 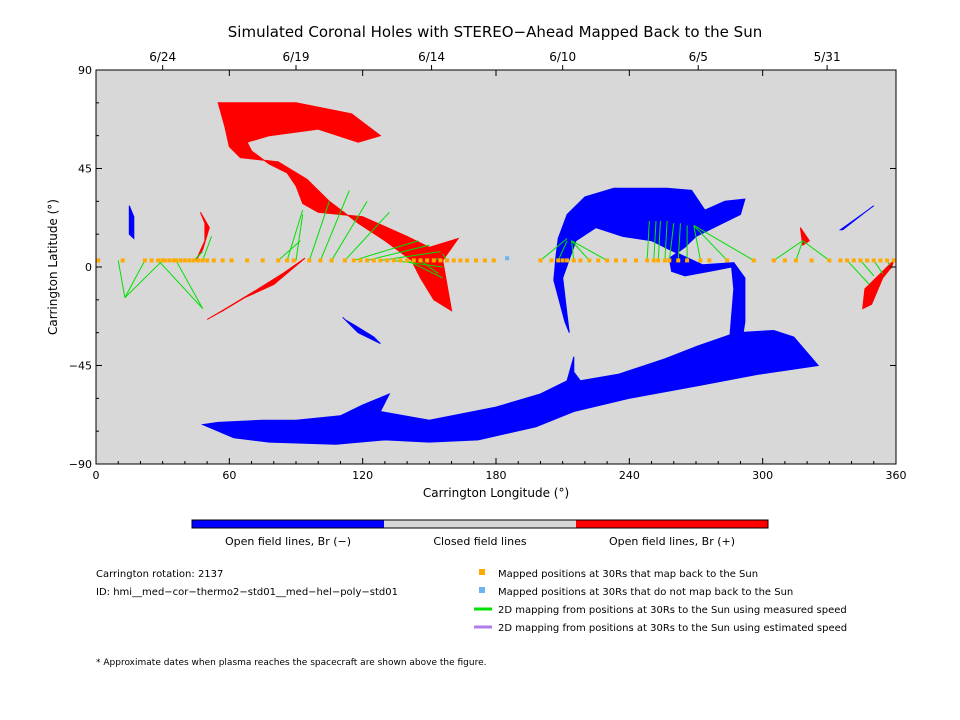 What do you see at coordinates (229, 475) in the screenshot?
I see `x-tick-label: 60` at bounding box center [229, 475].